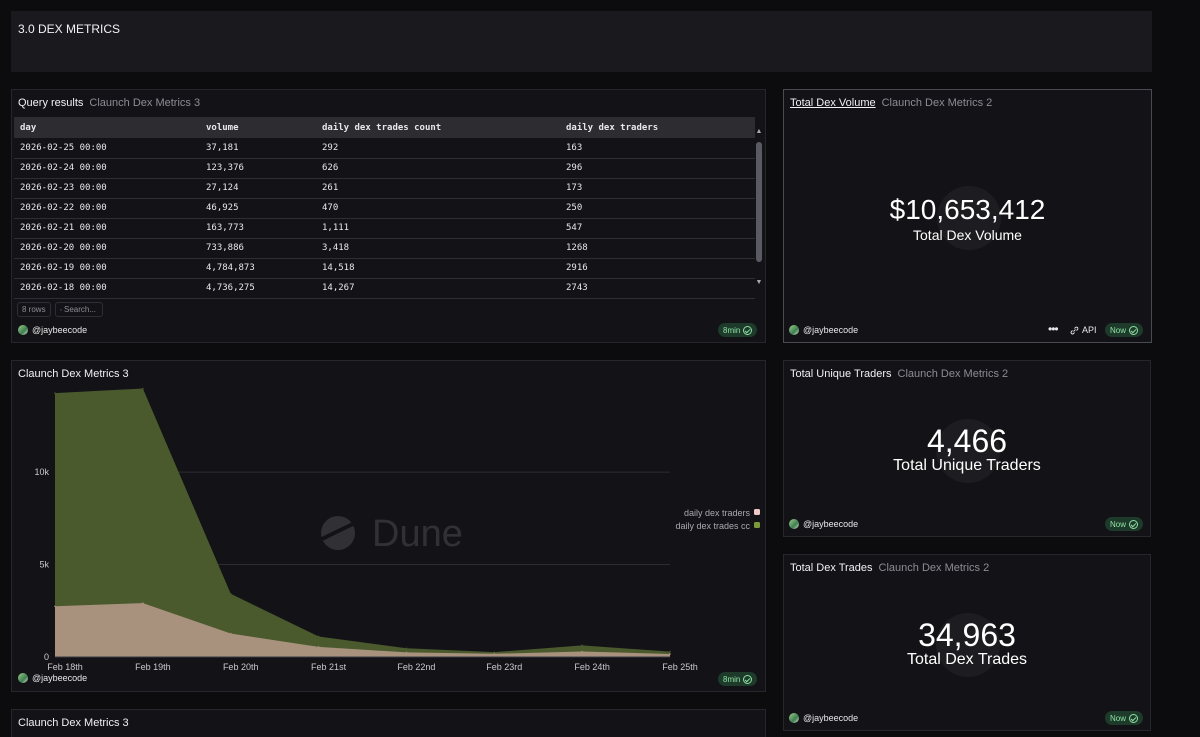  Describe the element at coordinates (107, 228) in the screenshot. I see `table-cell: 2026-02-21 00:00` at that location.